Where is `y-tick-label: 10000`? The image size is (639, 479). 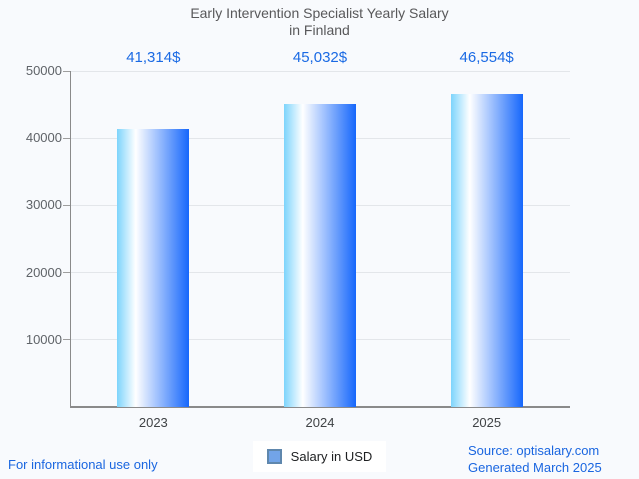 y-tick-label: 10000 is located at coordinates (43, 339).